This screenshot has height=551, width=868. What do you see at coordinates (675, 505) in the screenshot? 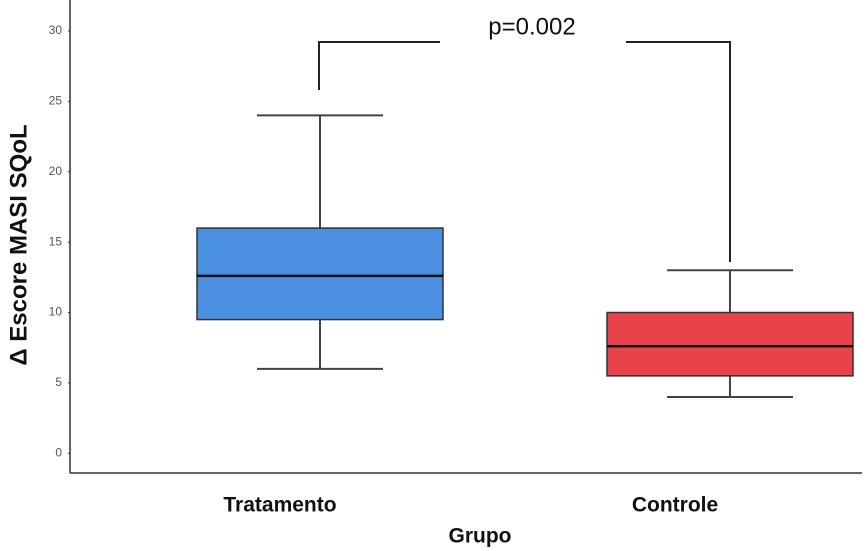
I see `x-tick-label: Controle` at bounding box center [675, 505].